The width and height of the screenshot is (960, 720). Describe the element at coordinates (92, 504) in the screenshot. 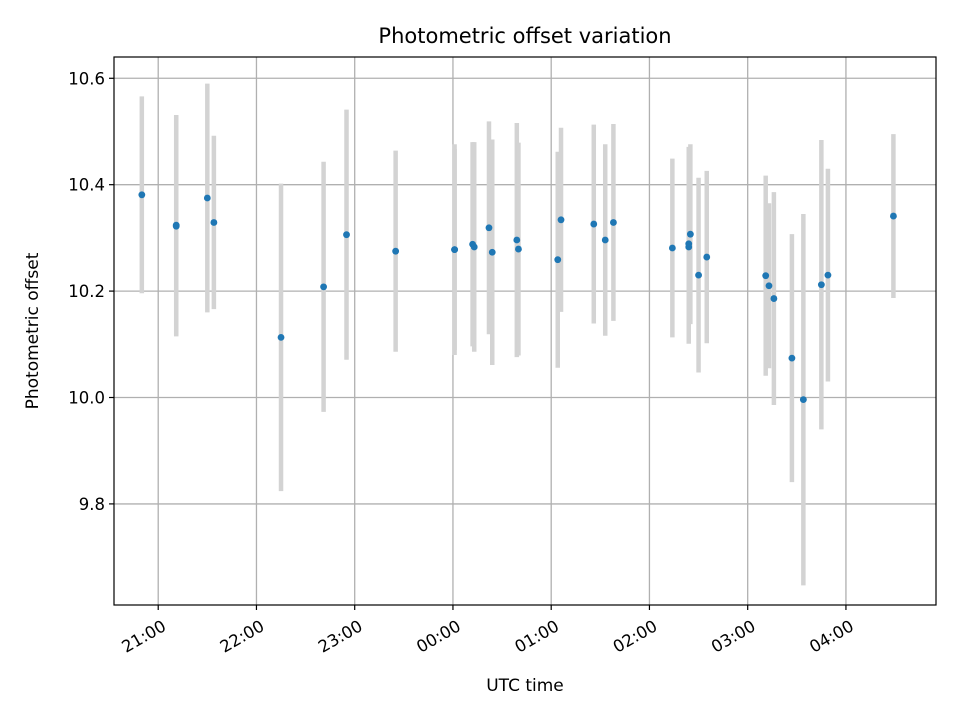

I see `y-tick-label: 9.8` at that location.